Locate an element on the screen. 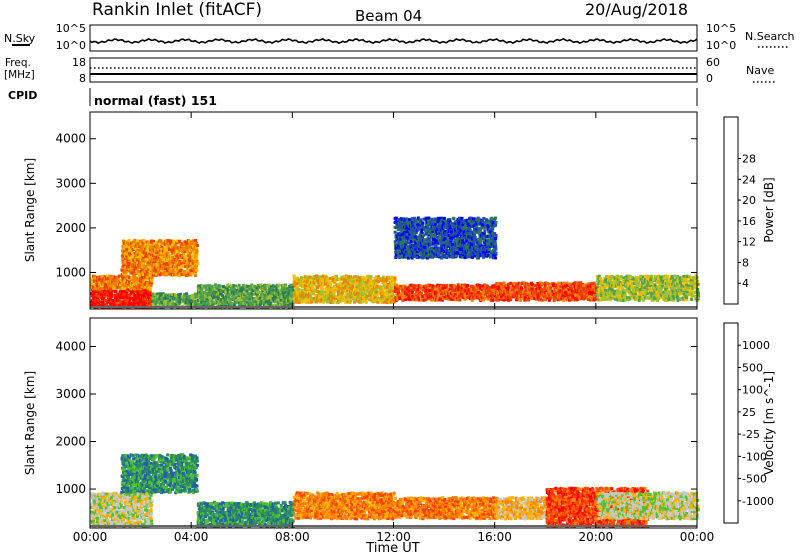 This screenshot has width=800, height=554. noise-tick-left-bottom: 10^0 is located at coordinates (71, 45).